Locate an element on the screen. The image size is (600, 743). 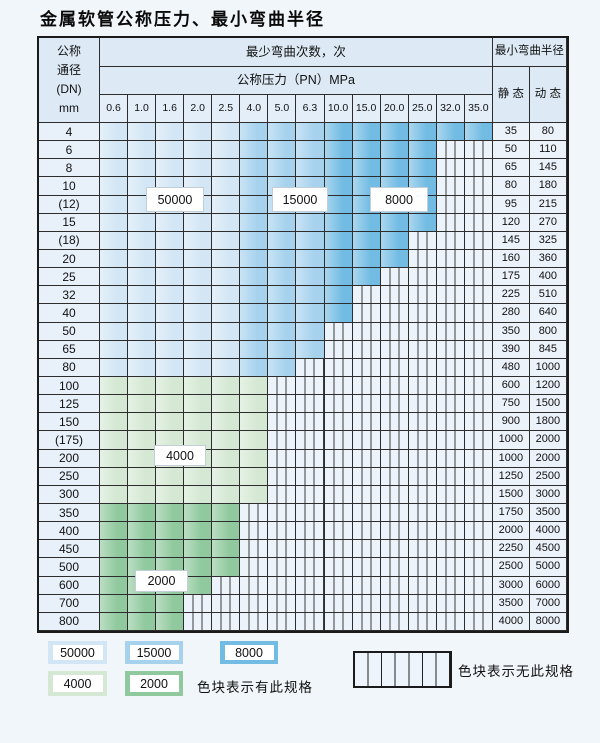
dynamic-radius-value: 2500 is located at coordinates (548, 476).